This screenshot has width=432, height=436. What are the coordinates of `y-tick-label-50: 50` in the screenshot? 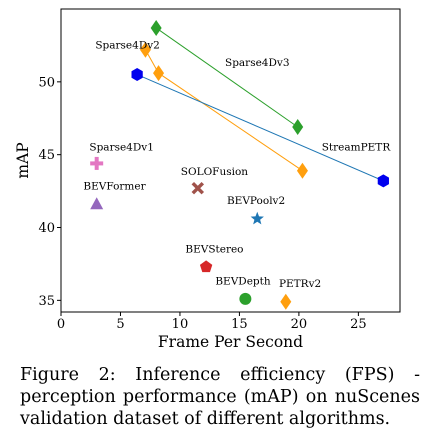 It's located at (46, 82).